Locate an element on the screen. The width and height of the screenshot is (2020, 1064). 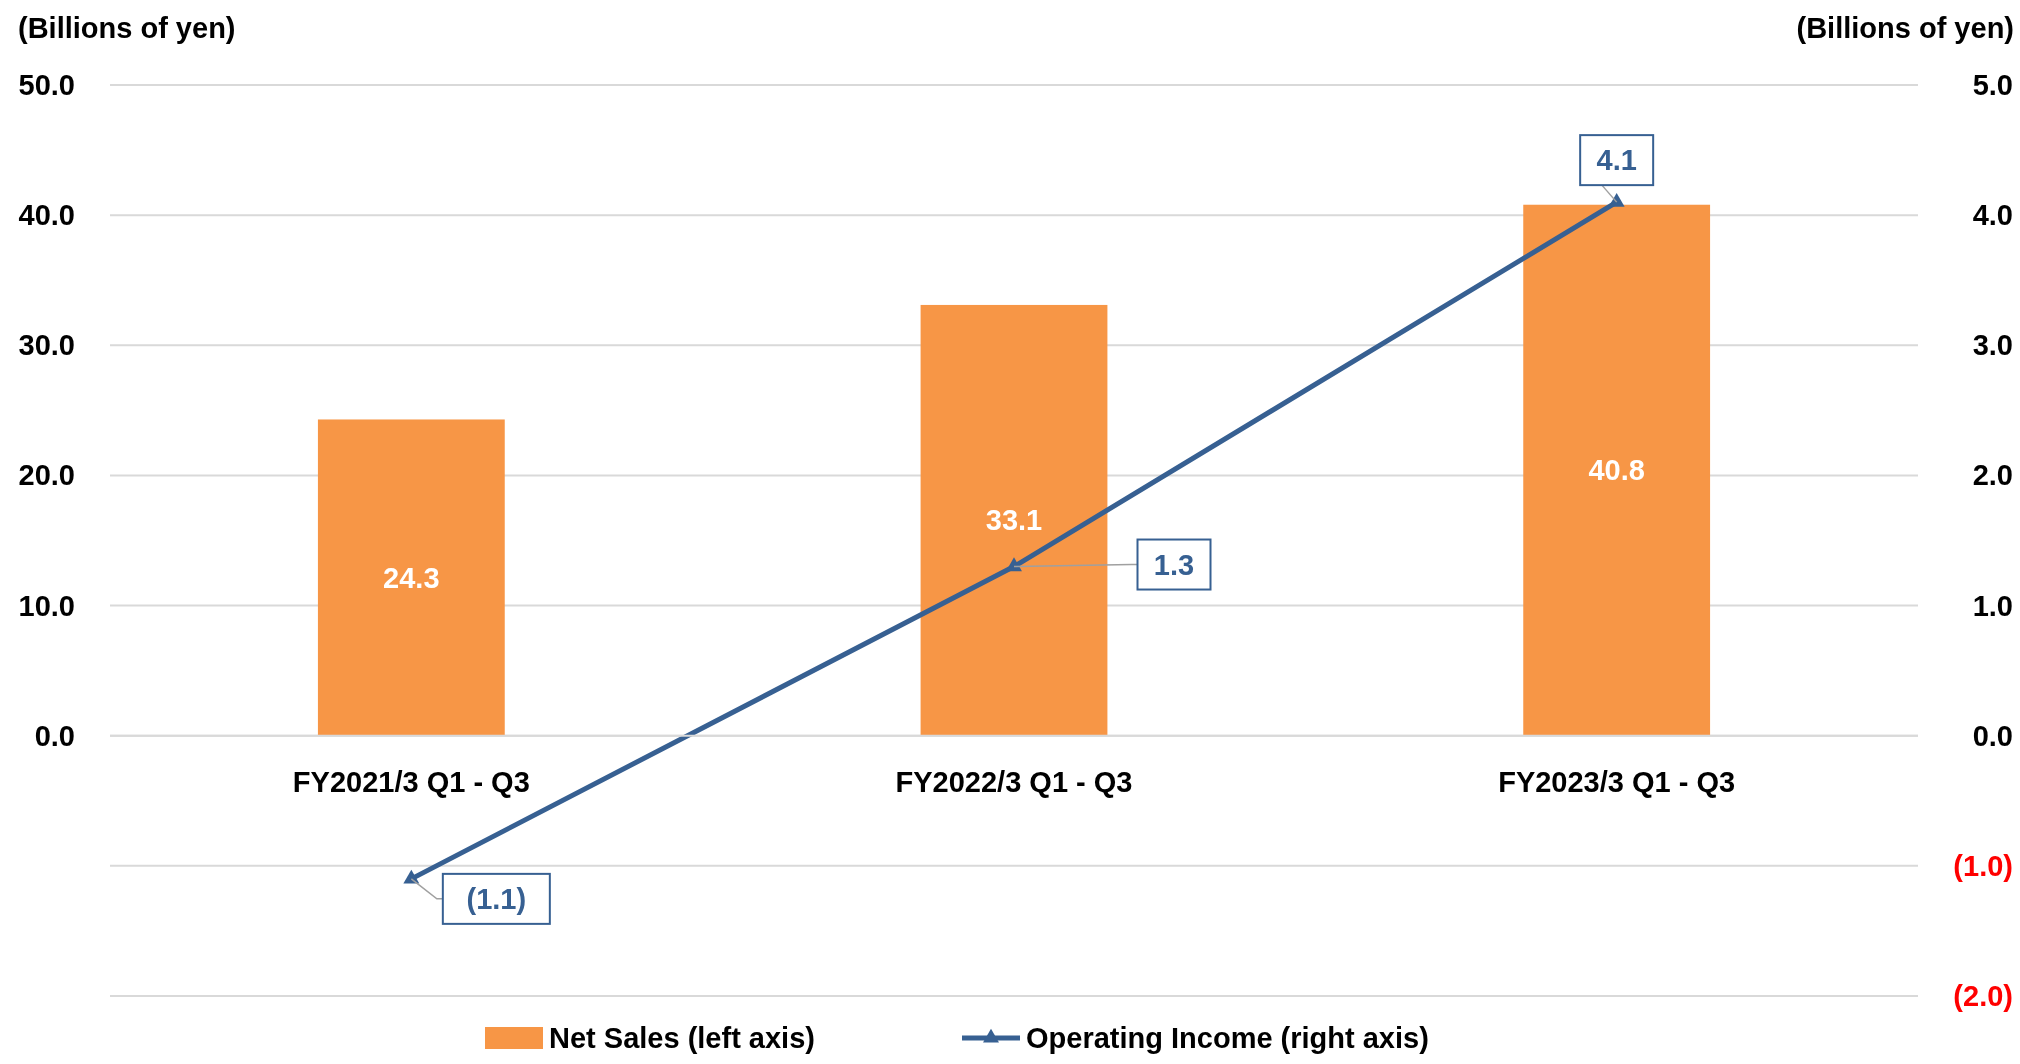
y2-axis-title: (Billions of yen) is located at coordinates (1905, 28).